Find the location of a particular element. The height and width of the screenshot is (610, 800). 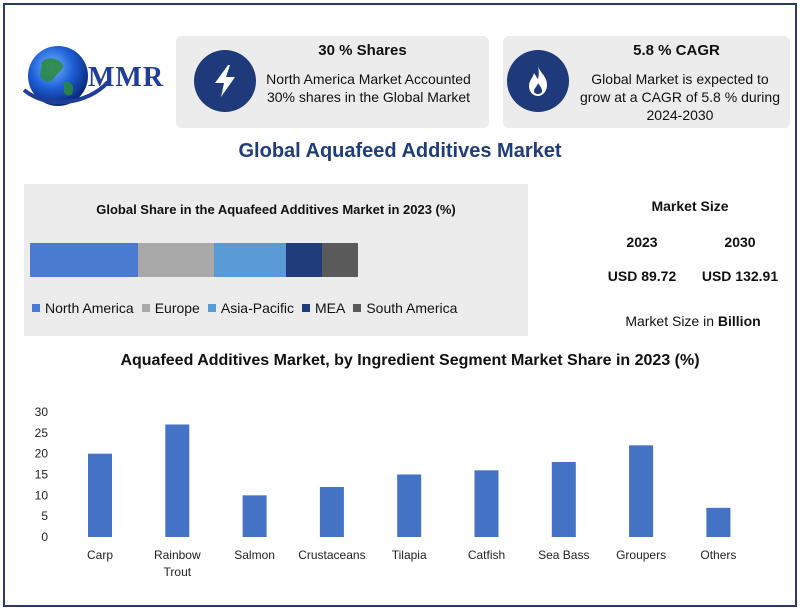

market-size-value-2023: USD 89.72 is located at coordinates (642, 276).